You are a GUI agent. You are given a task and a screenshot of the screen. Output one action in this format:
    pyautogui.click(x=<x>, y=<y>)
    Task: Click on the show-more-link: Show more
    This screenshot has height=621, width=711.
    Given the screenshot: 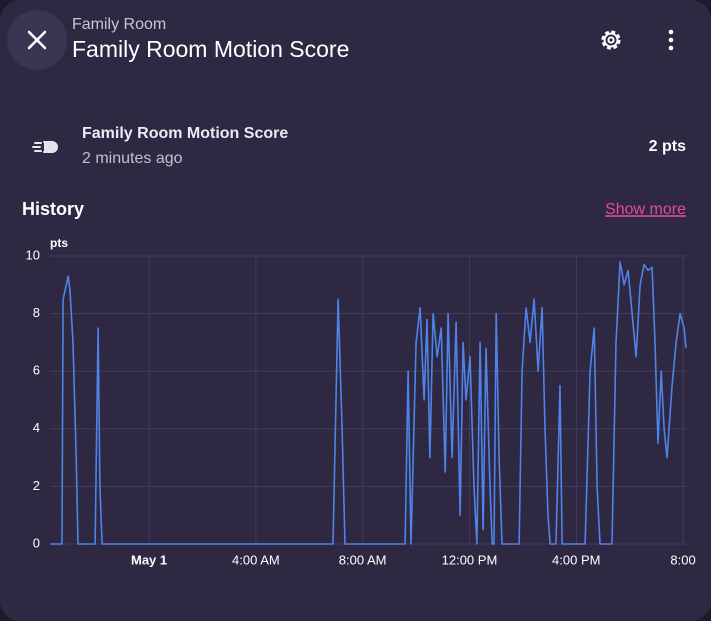 What is the action you would take?
    pyautogui.click(x=645, y=209)
    